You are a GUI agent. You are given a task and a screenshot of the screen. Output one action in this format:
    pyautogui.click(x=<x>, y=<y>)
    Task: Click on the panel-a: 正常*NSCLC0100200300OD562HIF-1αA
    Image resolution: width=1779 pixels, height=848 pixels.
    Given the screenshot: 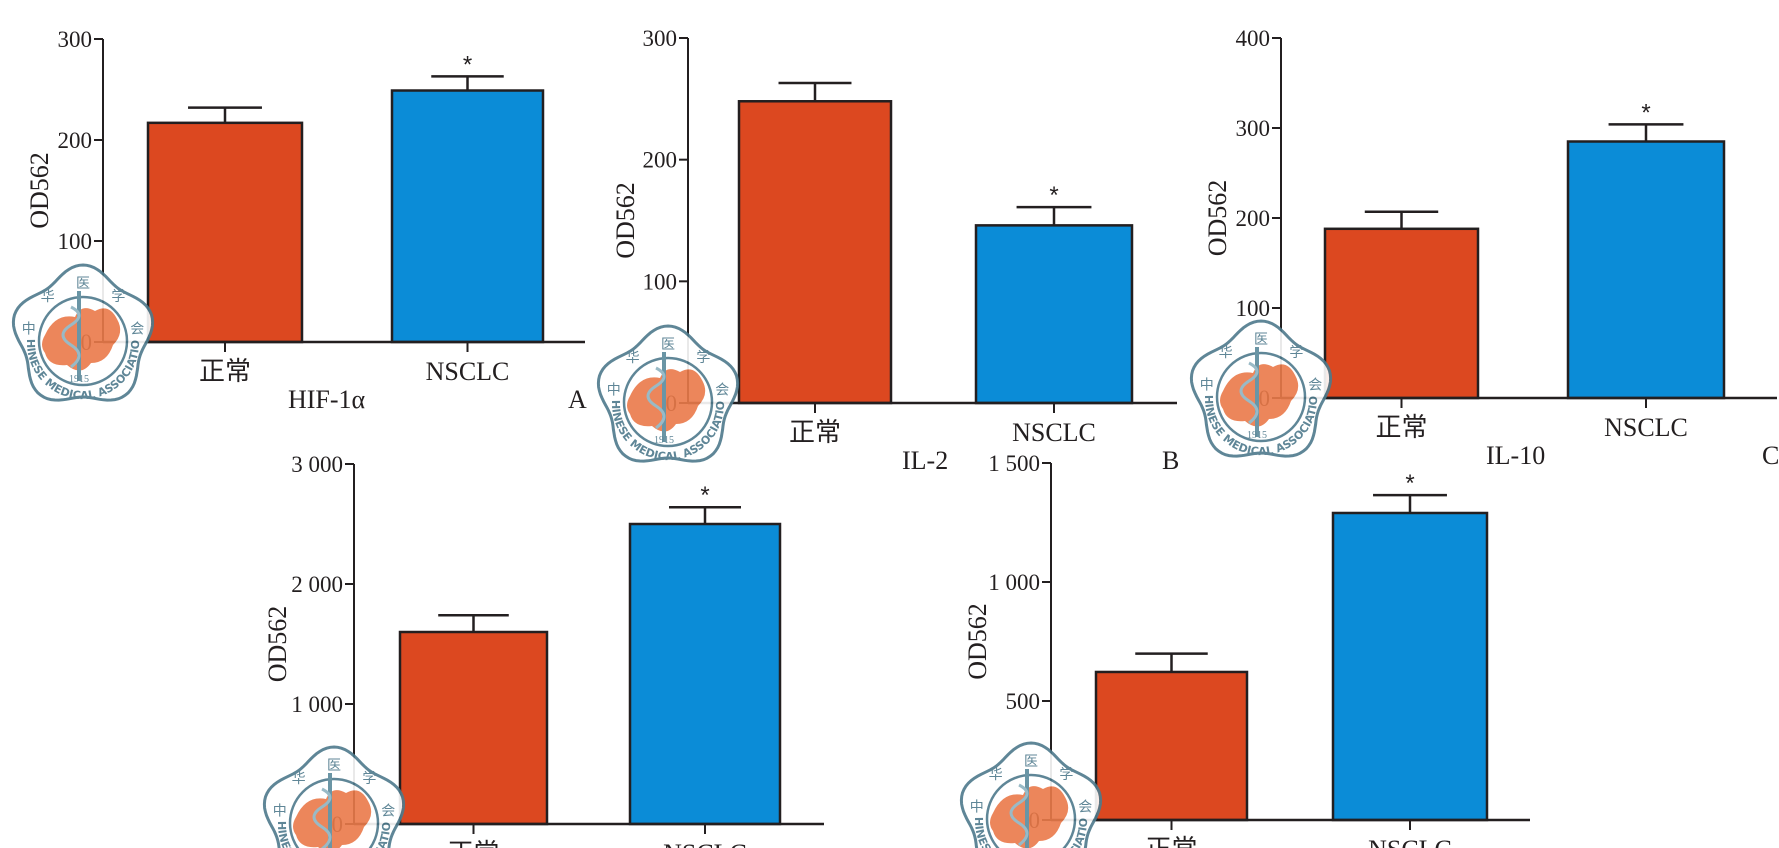 What is the action you would take?
    pyautogui.click(x=306, y=220)
    